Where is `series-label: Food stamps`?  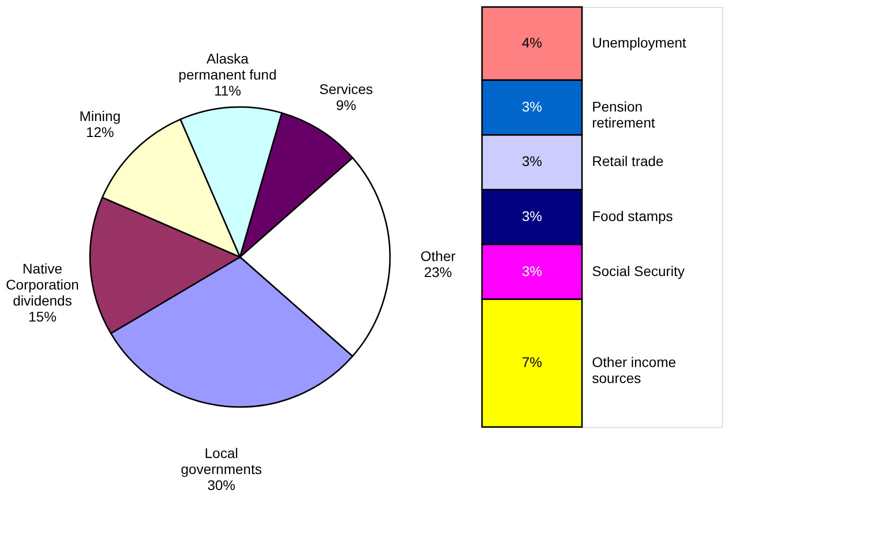 series-label: Food stamps is located at coordinates (632, 216).